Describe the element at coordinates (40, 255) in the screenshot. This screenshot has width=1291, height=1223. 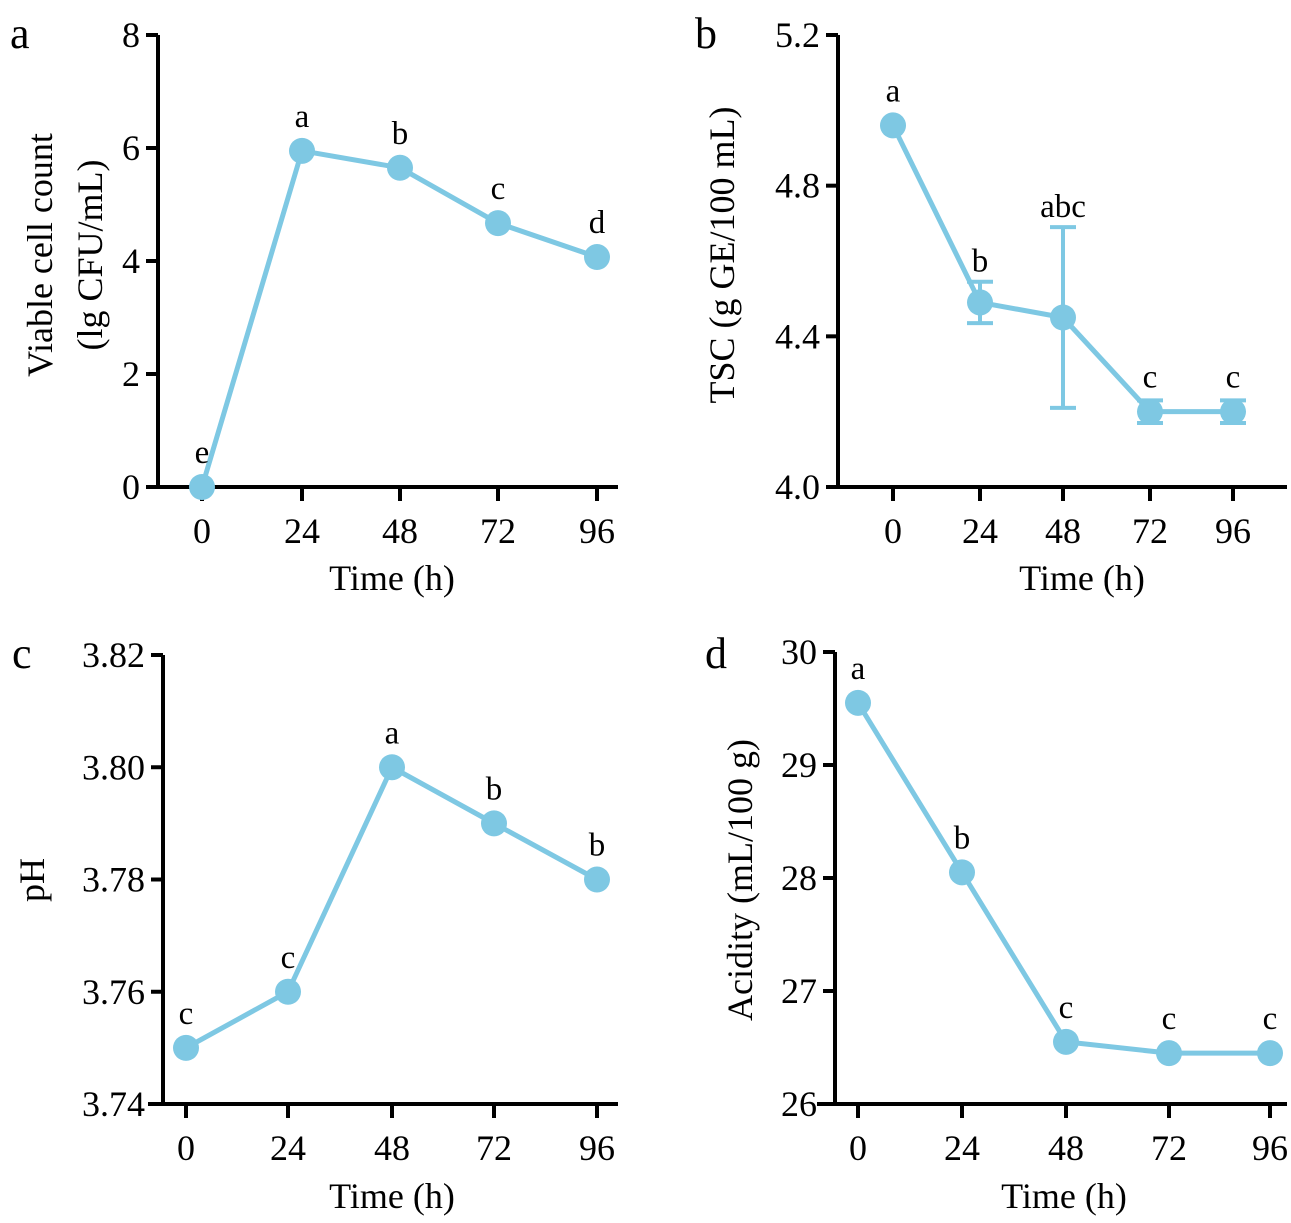
I see `y-axis-title: Viable cell count` at that location.